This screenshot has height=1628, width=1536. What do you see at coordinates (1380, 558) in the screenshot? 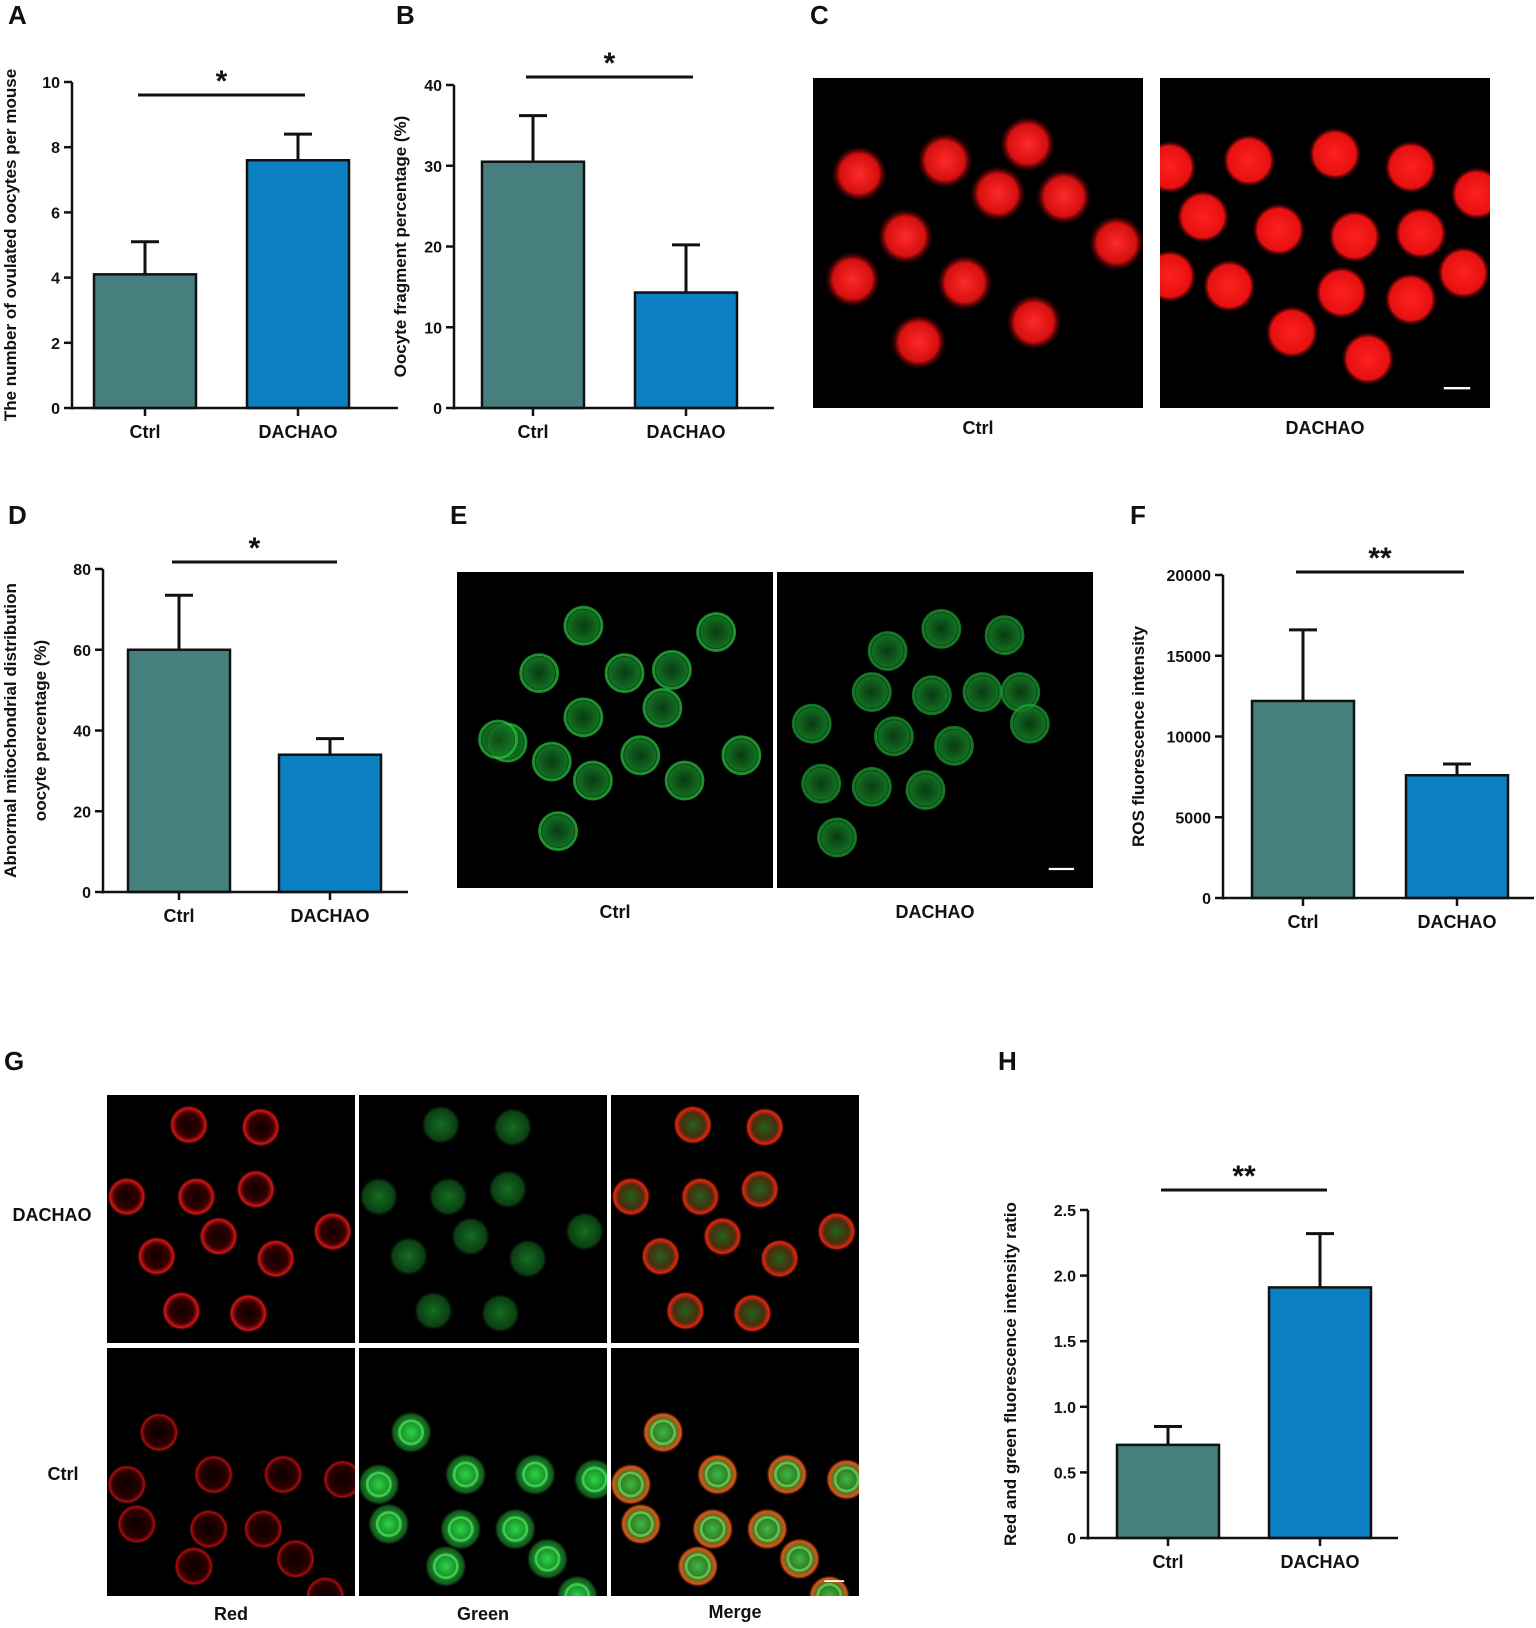
I see `significance-mark-f: **` at bounding box center [1380, 558].